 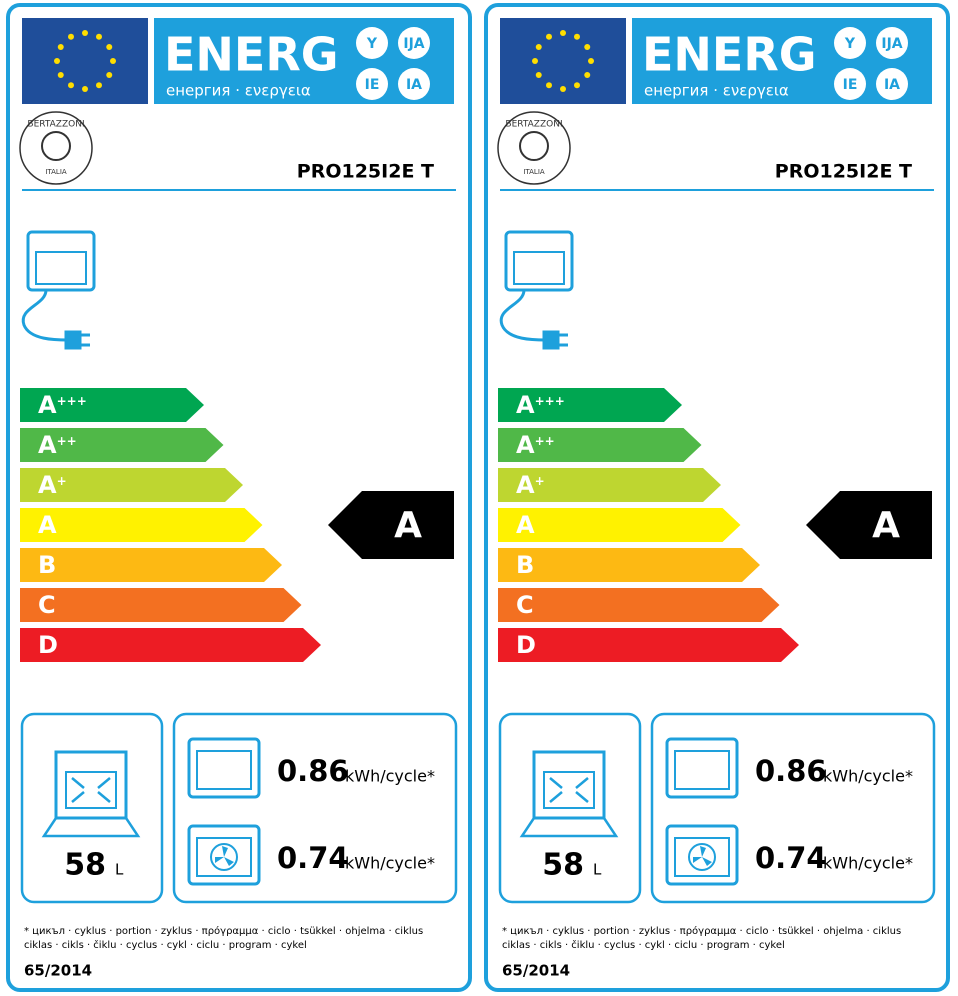 What do you see at coordinates (55, 125) in the screenshot?
I see `brand-name: BERTAZZONI` at bounding box center [55, 125].